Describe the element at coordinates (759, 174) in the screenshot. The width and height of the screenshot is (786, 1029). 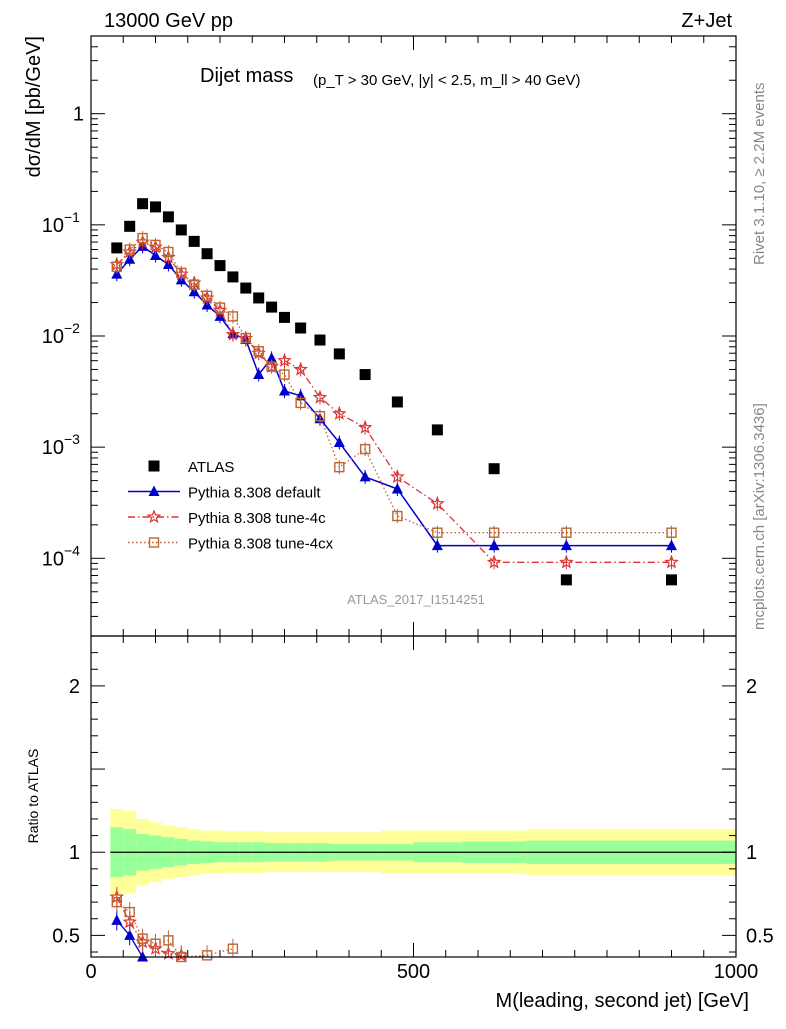
I see `rivet-version-label: Rivet 3.1.10, ≥ 2.2M events` at that location.